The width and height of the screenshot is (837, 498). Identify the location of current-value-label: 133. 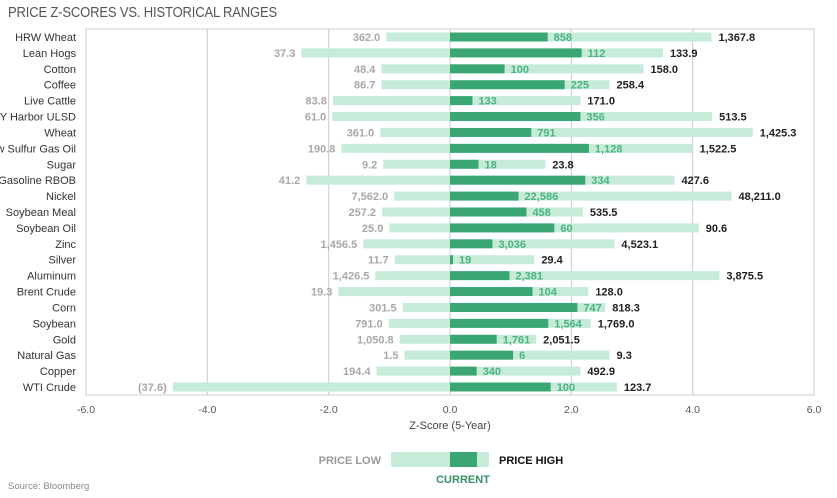
(487, 102).